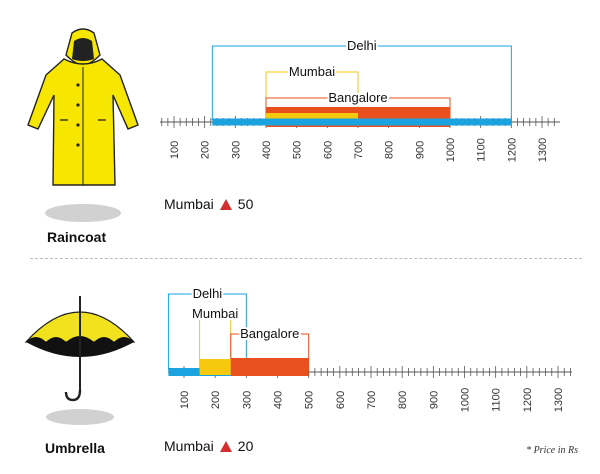 Image resolution: width=600 pixels, height=474 pixels. What do you see at coordinates (80, 360) in the screenshot?
I see `umbrella-icon` at bounding box center [80, 360].